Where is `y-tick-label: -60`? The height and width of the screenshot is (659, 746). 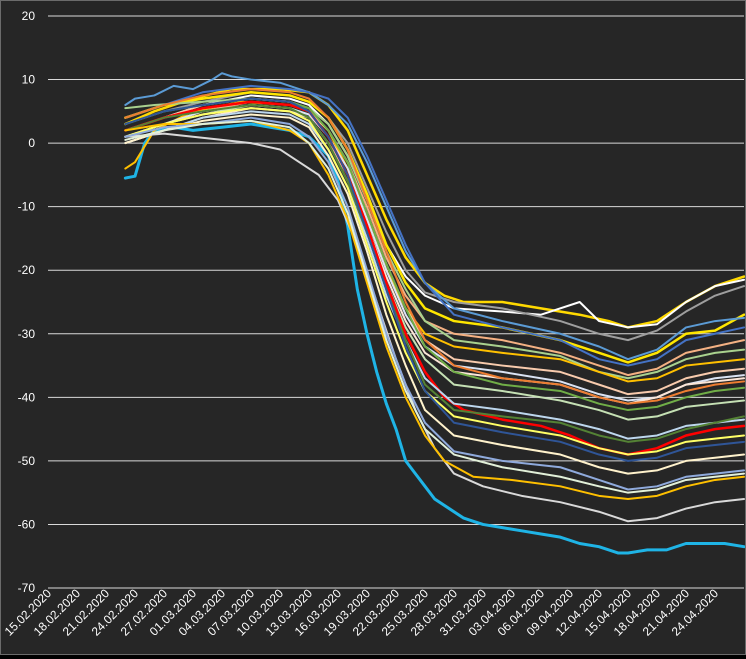
y-tick-label: -60 is located at coordinates (27, 524).